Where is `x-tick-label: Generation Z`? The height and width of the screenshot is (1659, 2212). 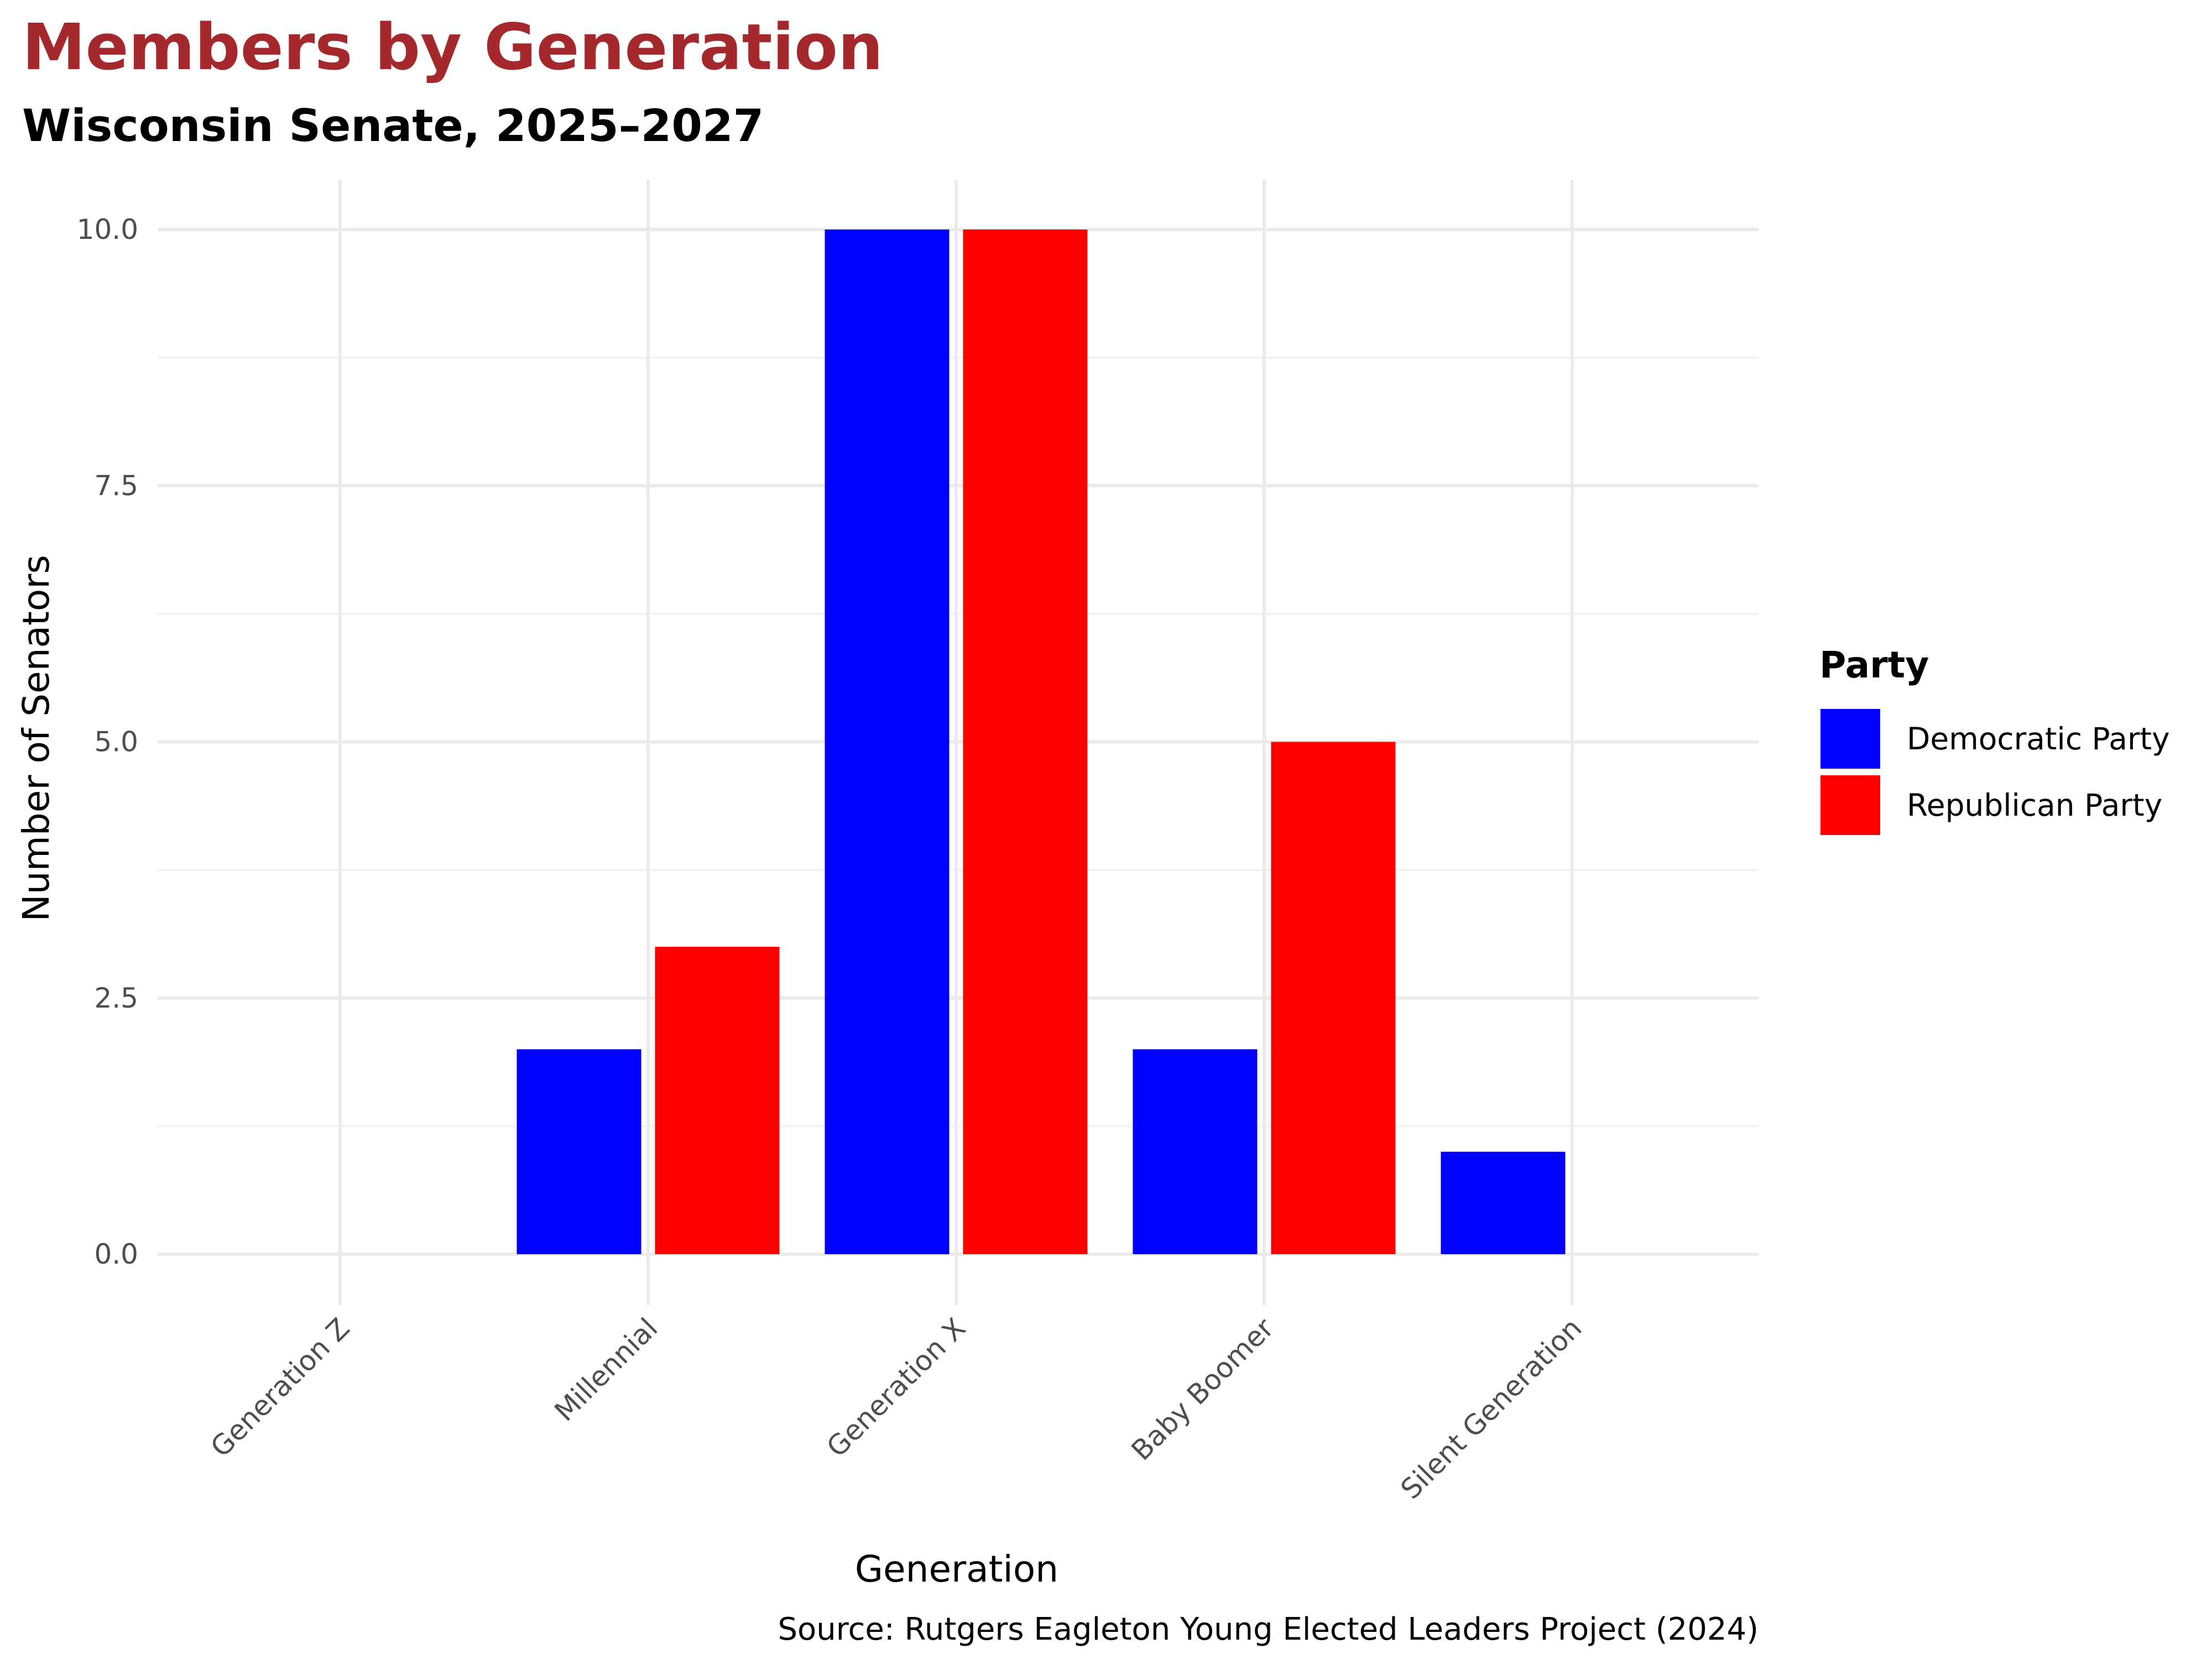
x-tick-label: Generation Z is located at coordinates (281, 1387).